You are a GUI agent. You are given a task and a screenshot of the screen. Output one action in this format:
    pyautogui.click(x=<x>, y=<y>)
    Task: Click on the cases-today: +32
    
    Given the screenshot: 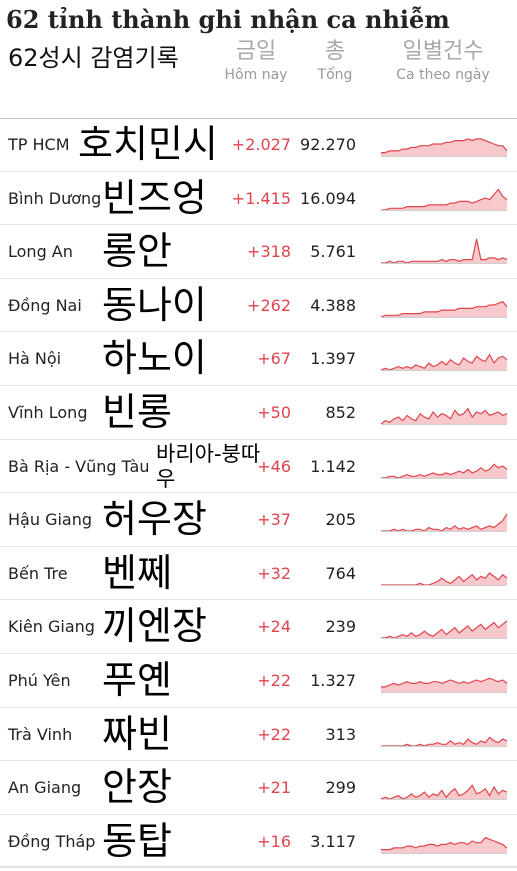 What is the action you would take?
    pyautogui.click(x=274, y=573)
    